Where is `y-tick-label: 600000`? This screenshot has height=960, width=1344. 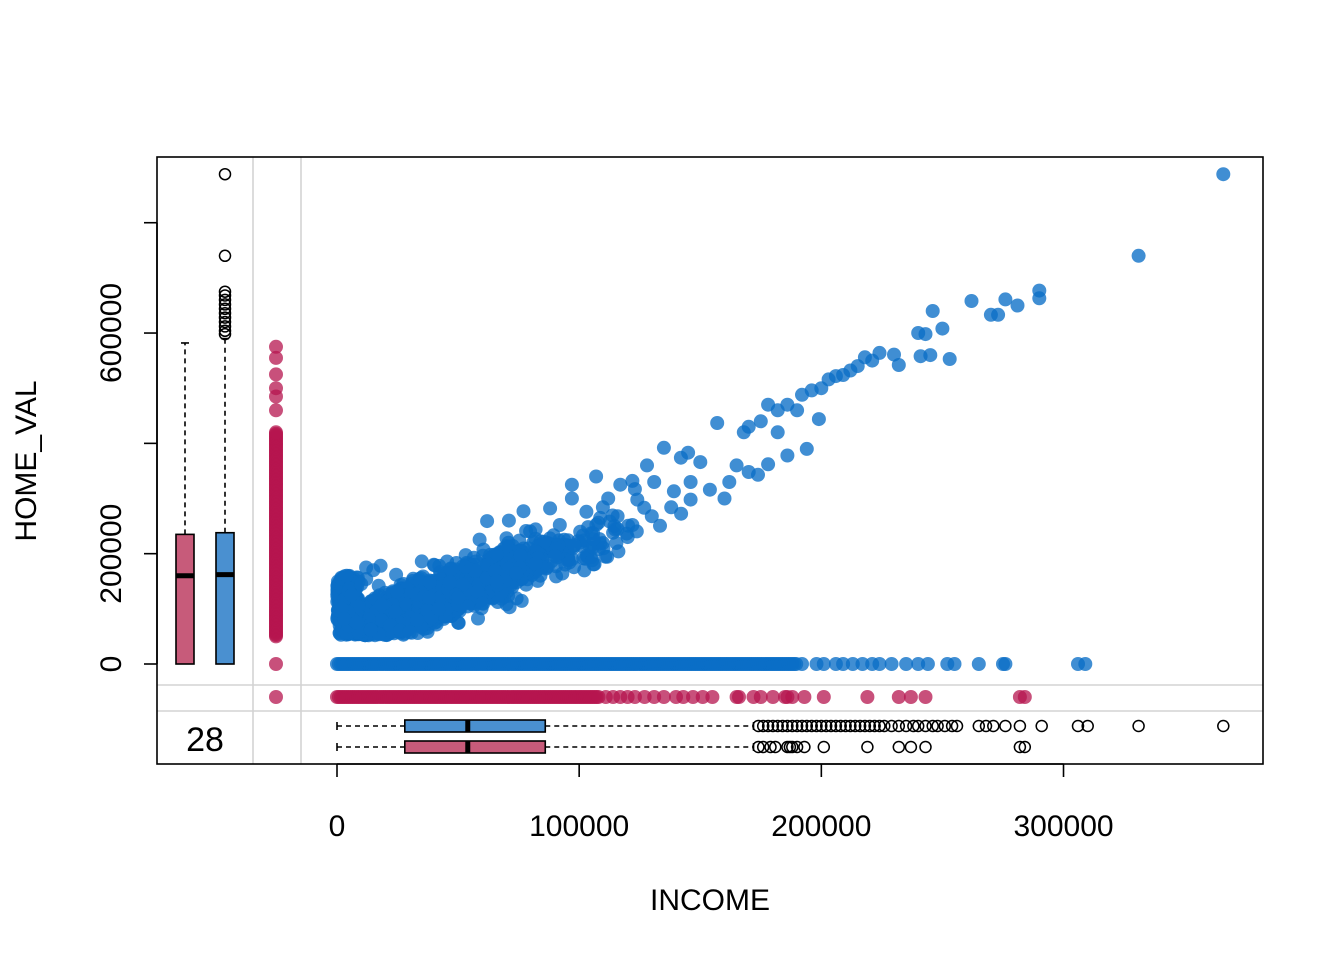
y-tick-label: 600000 is located at coordinates (111, 333).